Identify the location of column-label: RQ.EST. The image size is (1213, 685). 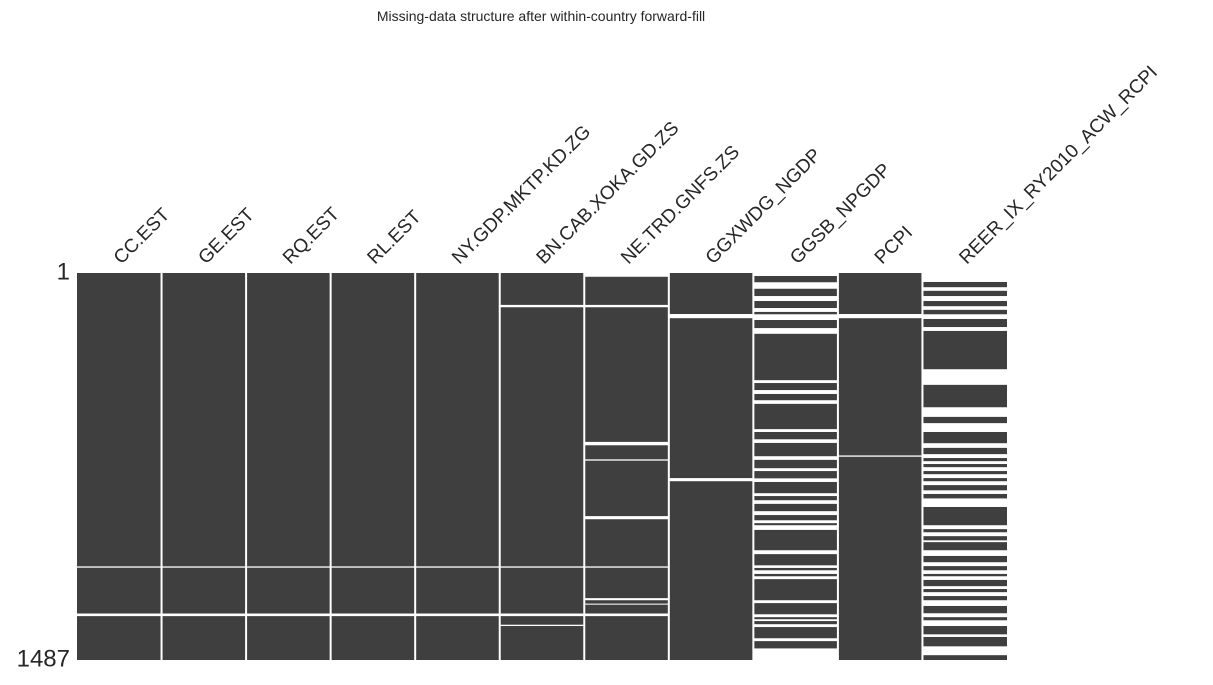
(311, 235).